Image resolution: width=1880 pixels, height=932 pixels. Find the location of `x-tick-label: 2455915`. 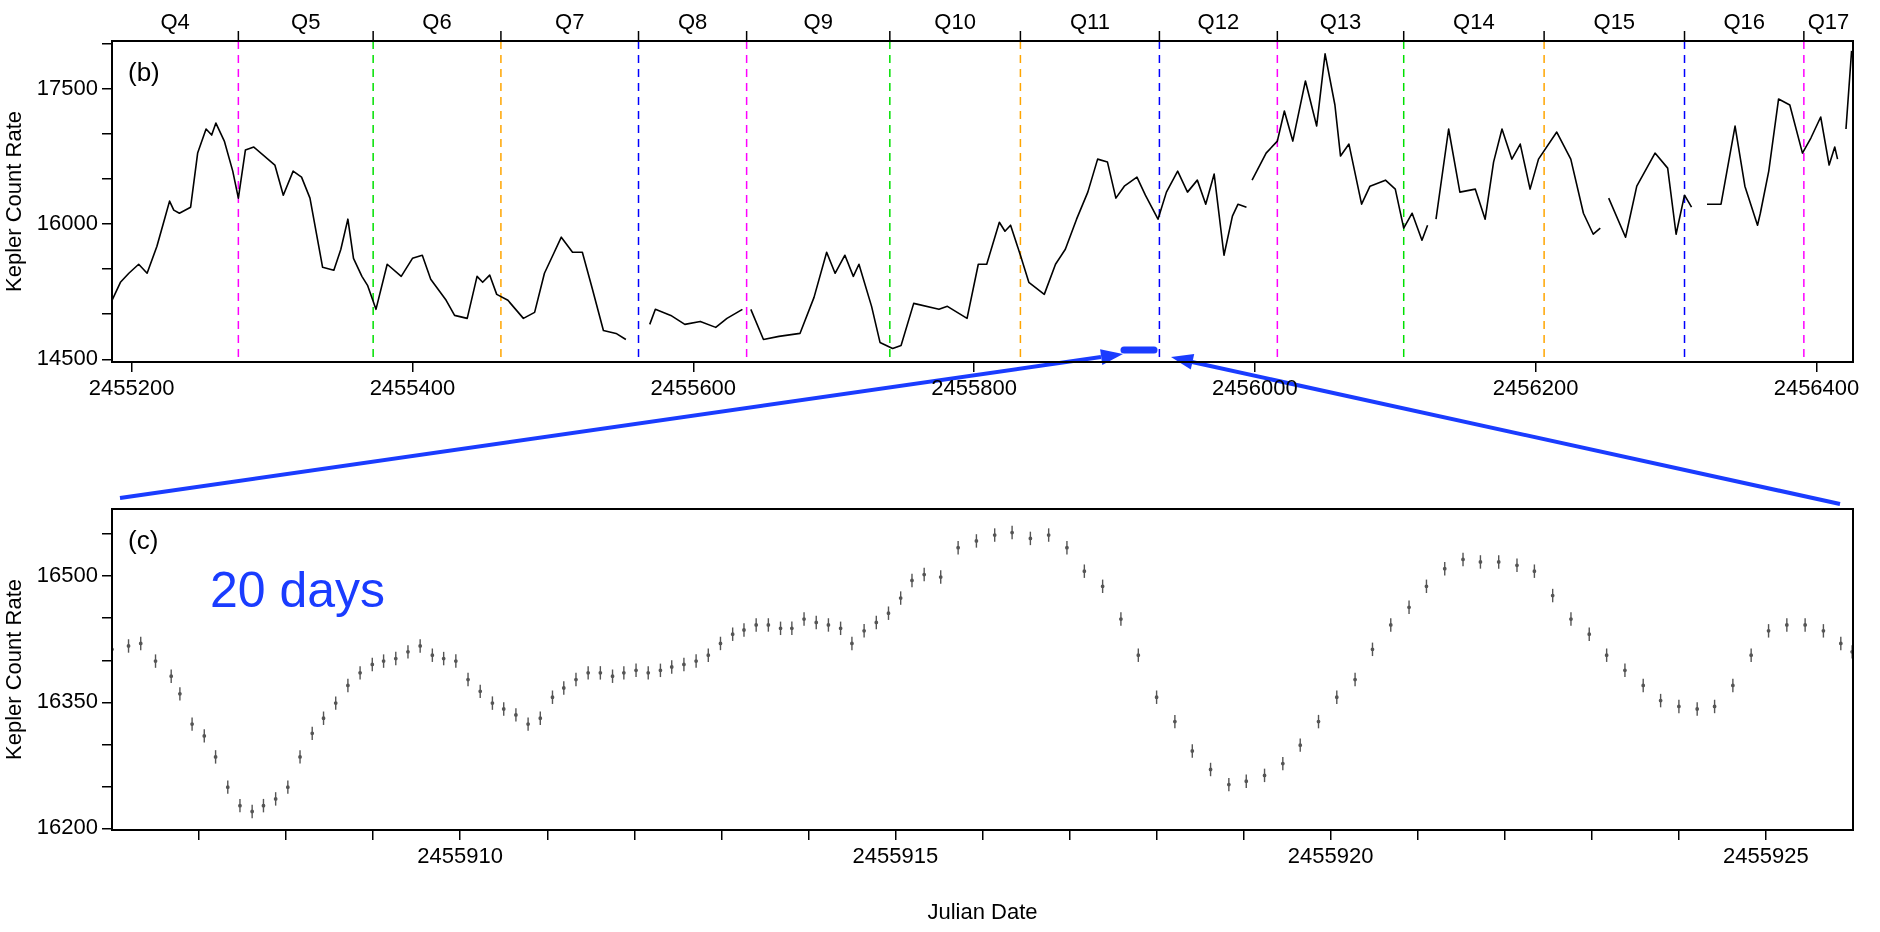

x-tick-label: 2455915 is located at coordinates (895, 856).